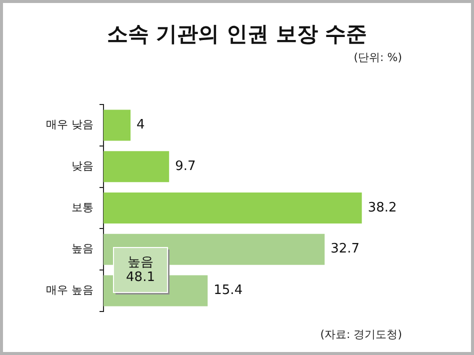 This screenshot has height=355, width=474. Describe the element at coordinates (237, 34) in the screenshot. I see `chart-title: 소속 기관의 인권 보장 수준` at that location.